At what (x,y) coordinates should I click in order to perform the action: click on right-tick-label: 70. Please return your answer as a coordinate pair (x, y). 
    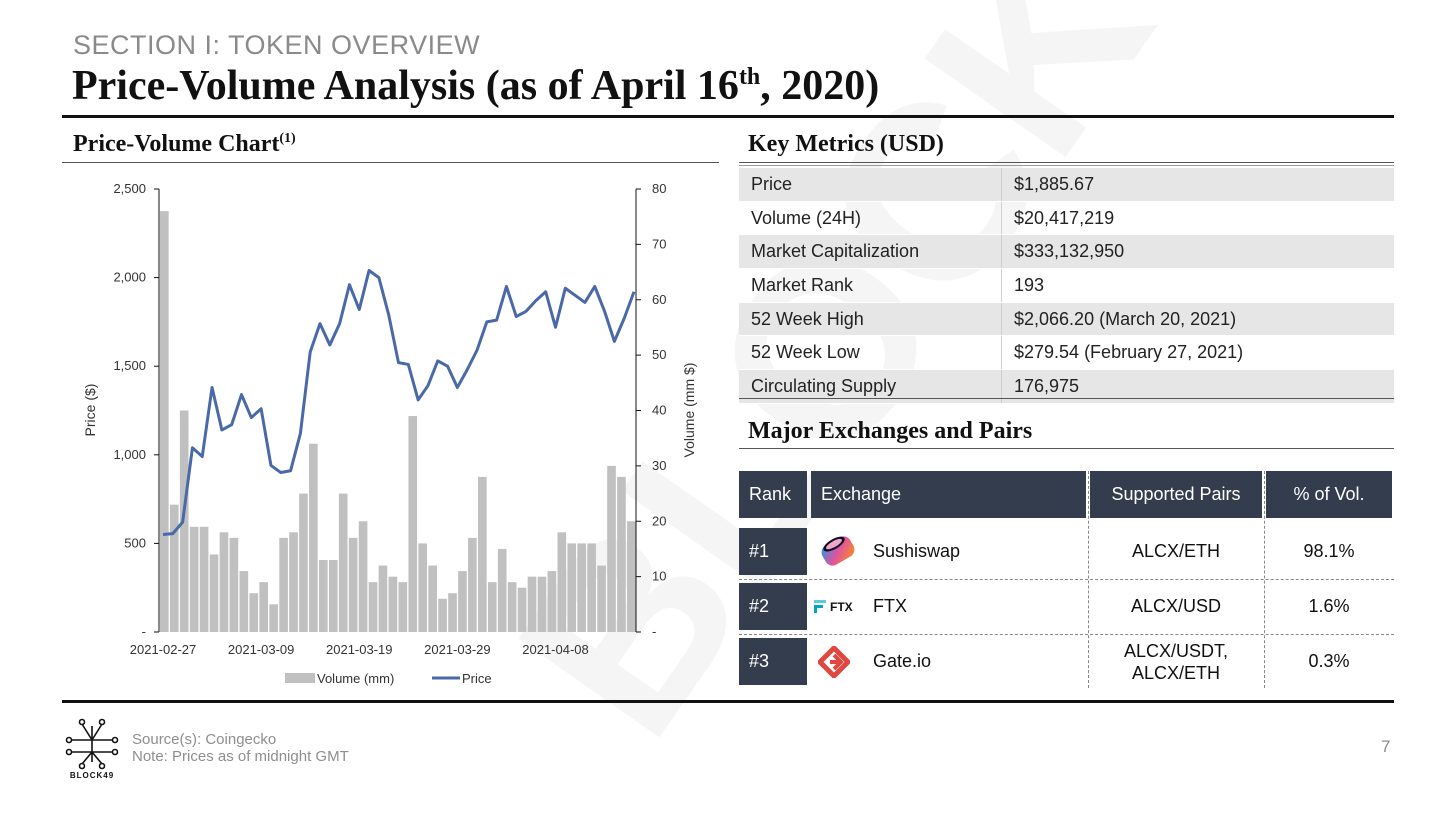
    Looking at the image, I should click on (659, 243).